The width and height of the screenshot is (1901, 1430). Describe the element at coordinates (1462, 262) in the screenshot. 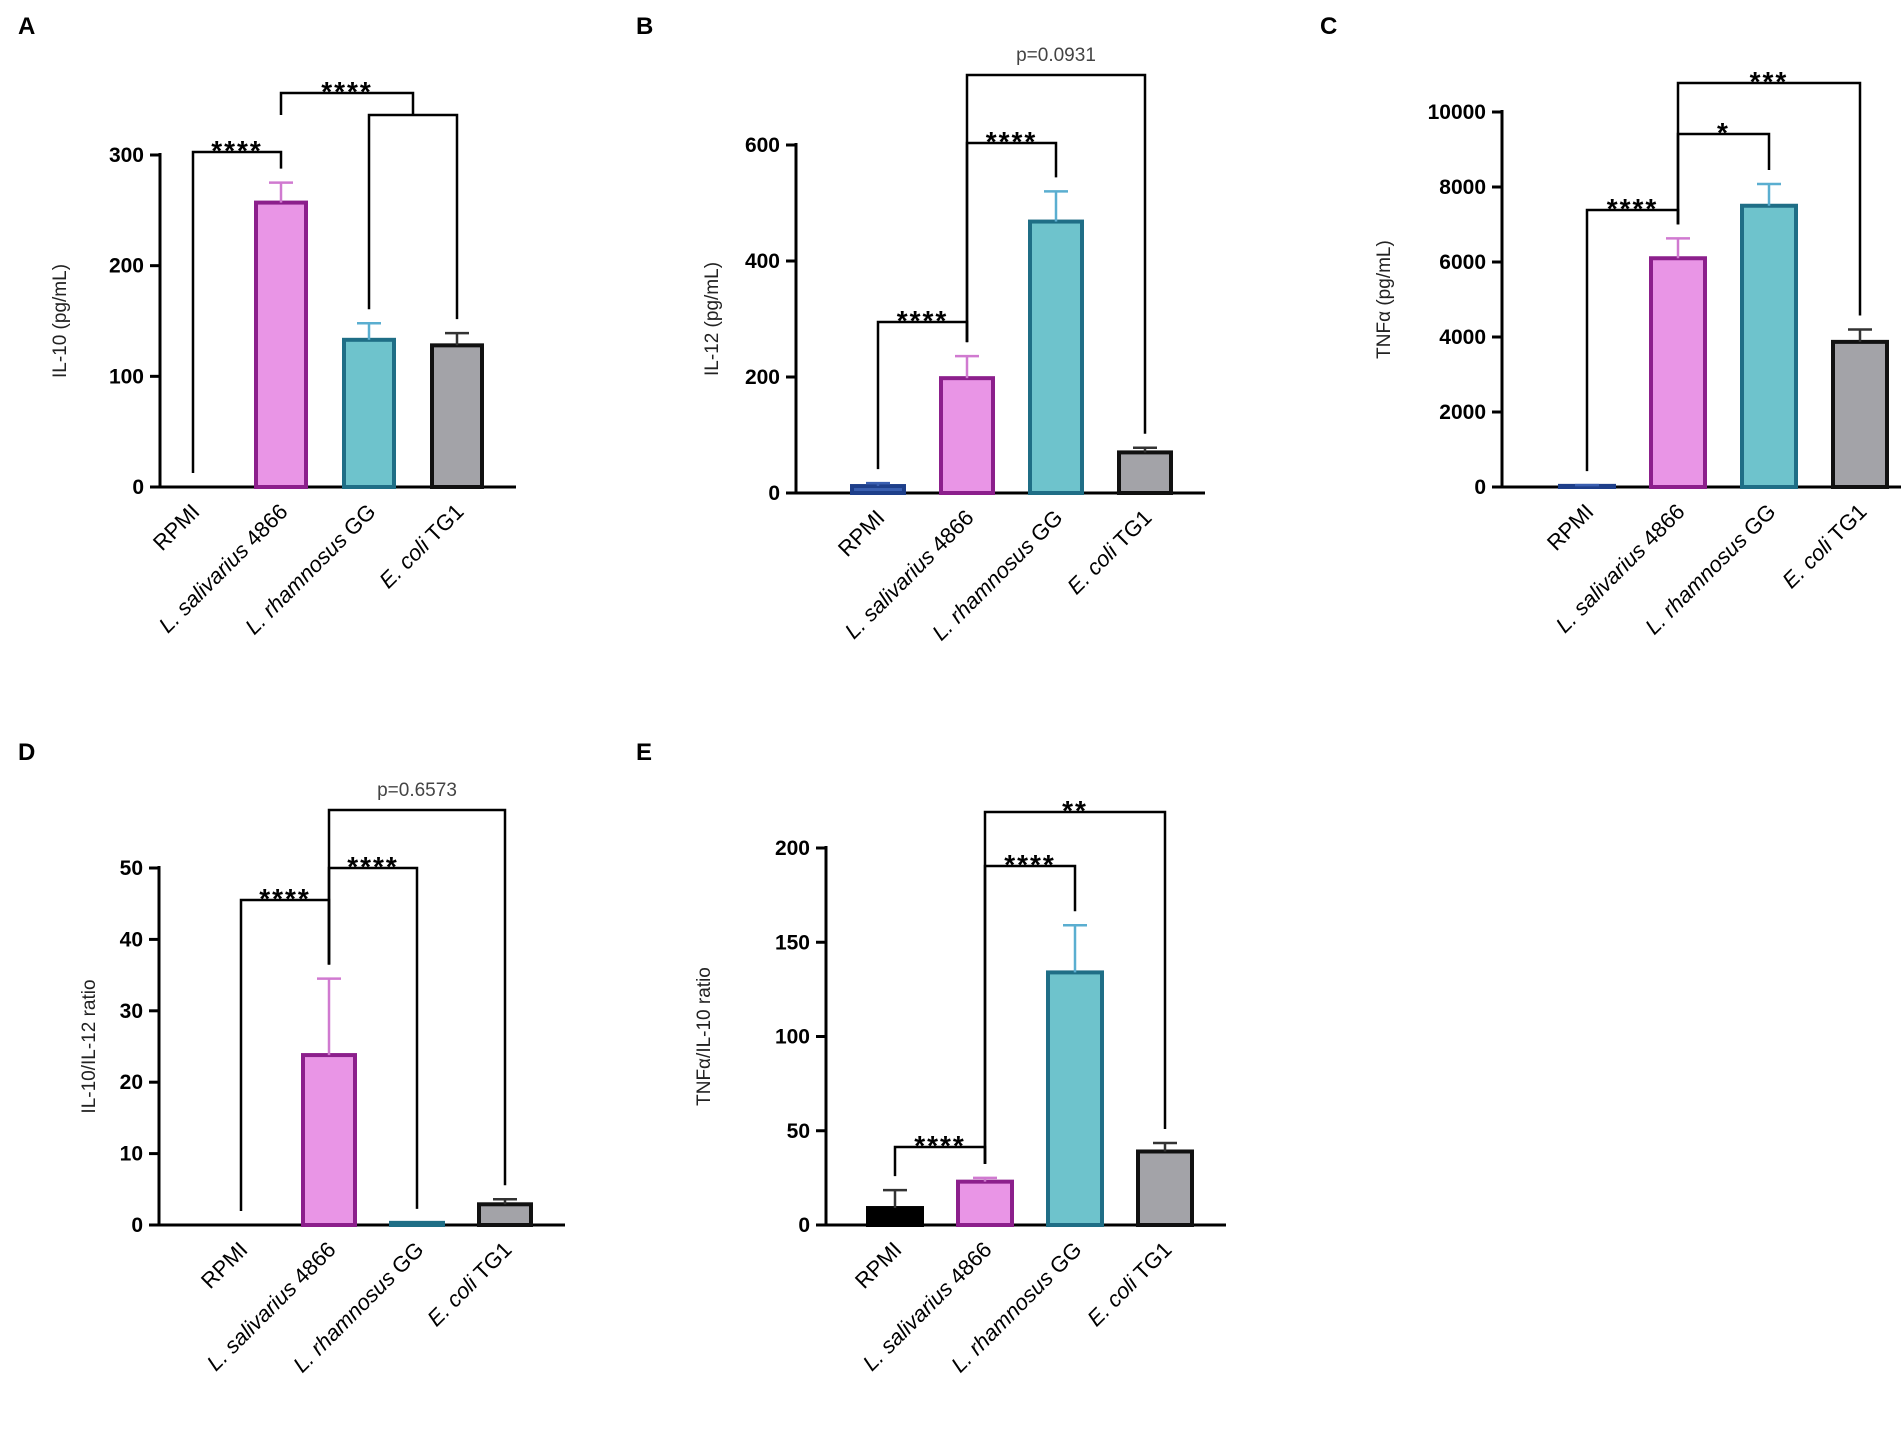

I see `y-tick-label: 6000` at that location.